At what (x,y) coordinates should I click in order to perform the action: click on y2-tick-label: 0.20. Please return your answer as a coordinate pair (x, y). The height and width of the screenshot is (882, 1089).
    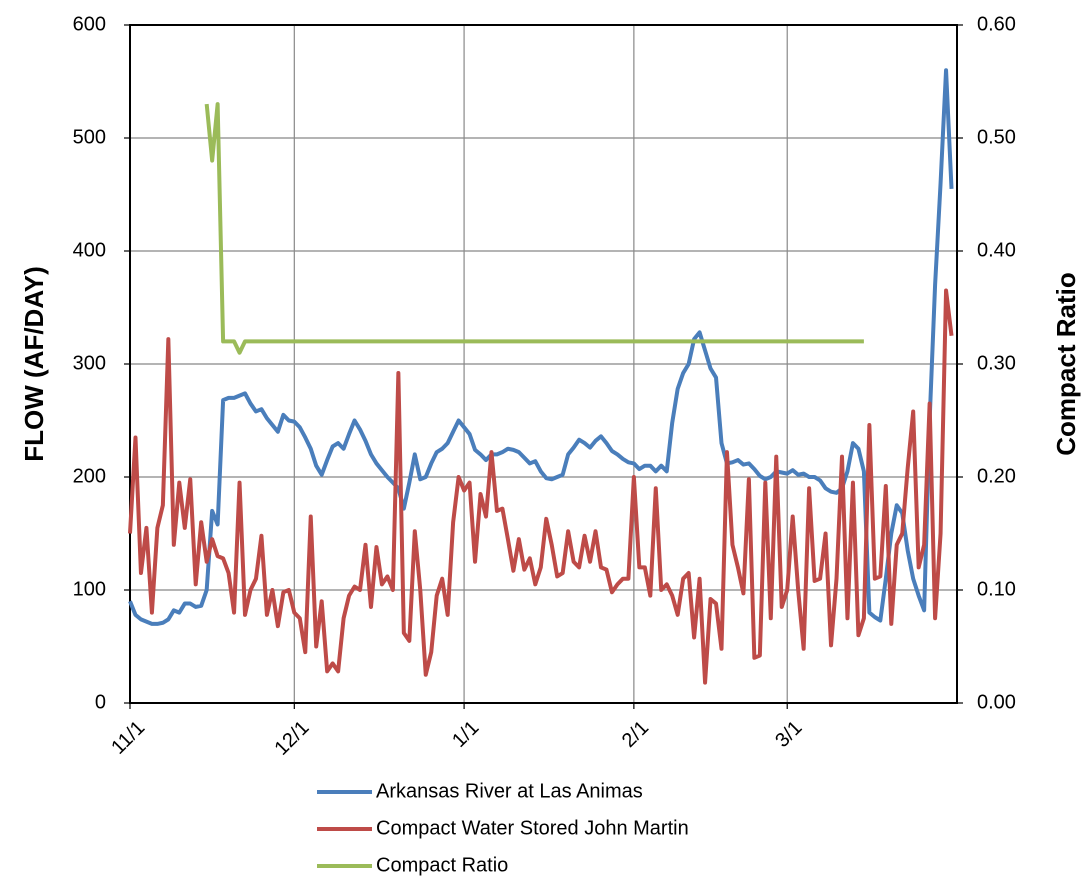
    Looking at the image, I should click on (996, 476).